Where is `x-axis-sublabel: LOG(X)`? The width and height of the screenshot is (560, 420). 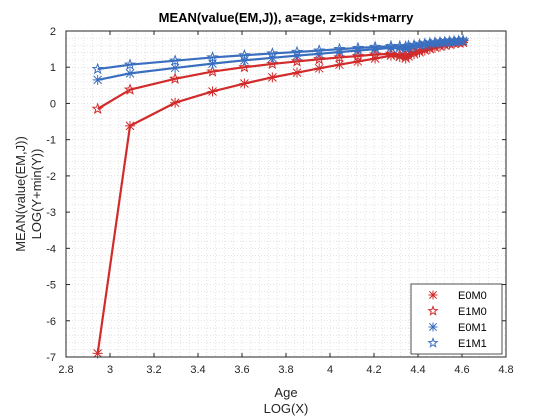
x-axis-sublabel: LOG(X) is located at coordinates (286, 408).